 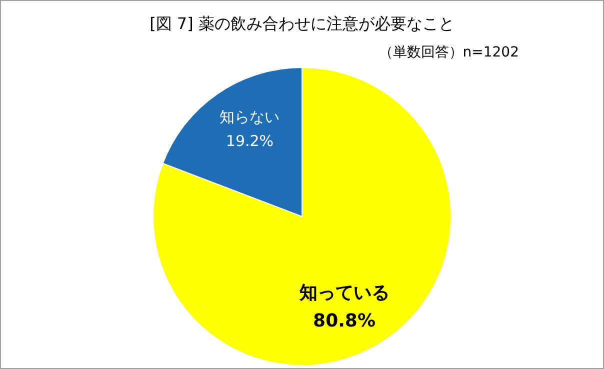 What do you see at coordinates (448, 52) in the screenshot?
I see `chart-subtitle: （単数回答）n=1202` at bounding box center [448, 52].